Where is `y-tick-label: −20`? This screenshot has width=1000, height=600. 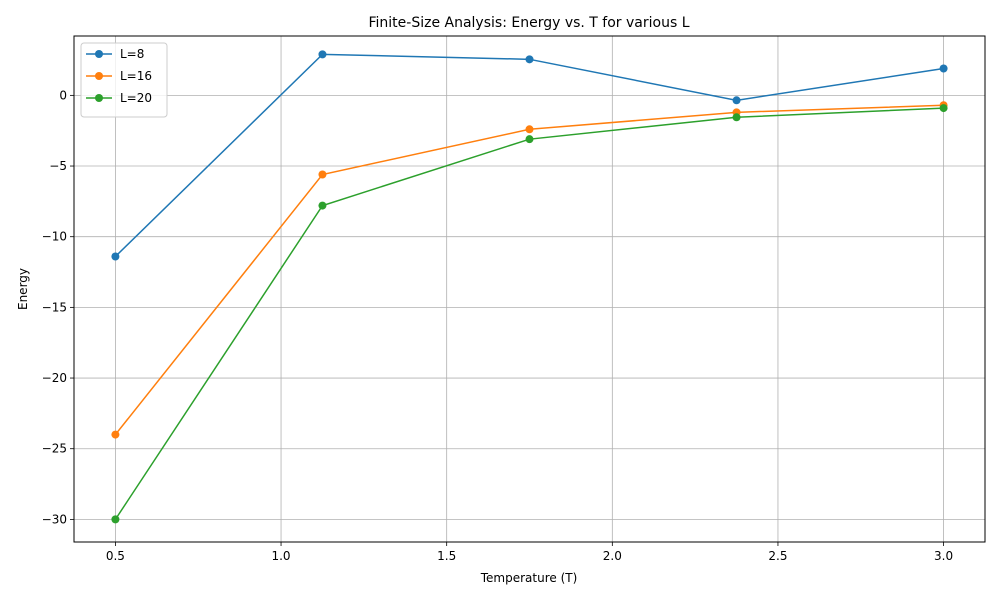
y-tick-label: −20 is located at coordinates (54, 378).